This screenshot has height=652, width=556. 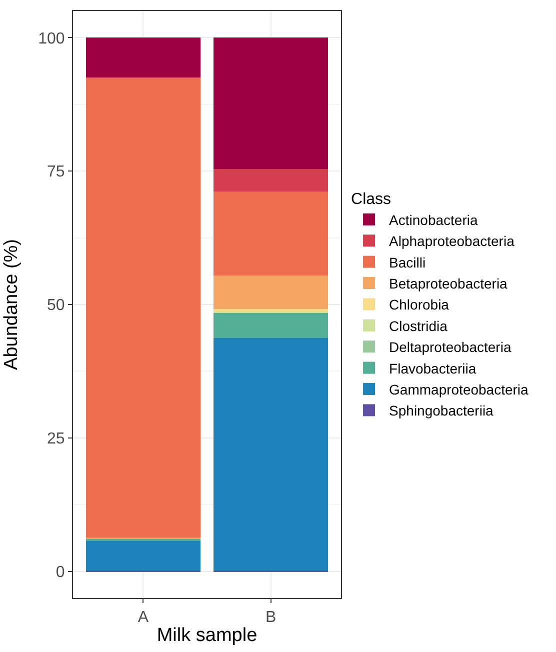 I want to click on y-tick-label: 100, so click(x=51, y=39).